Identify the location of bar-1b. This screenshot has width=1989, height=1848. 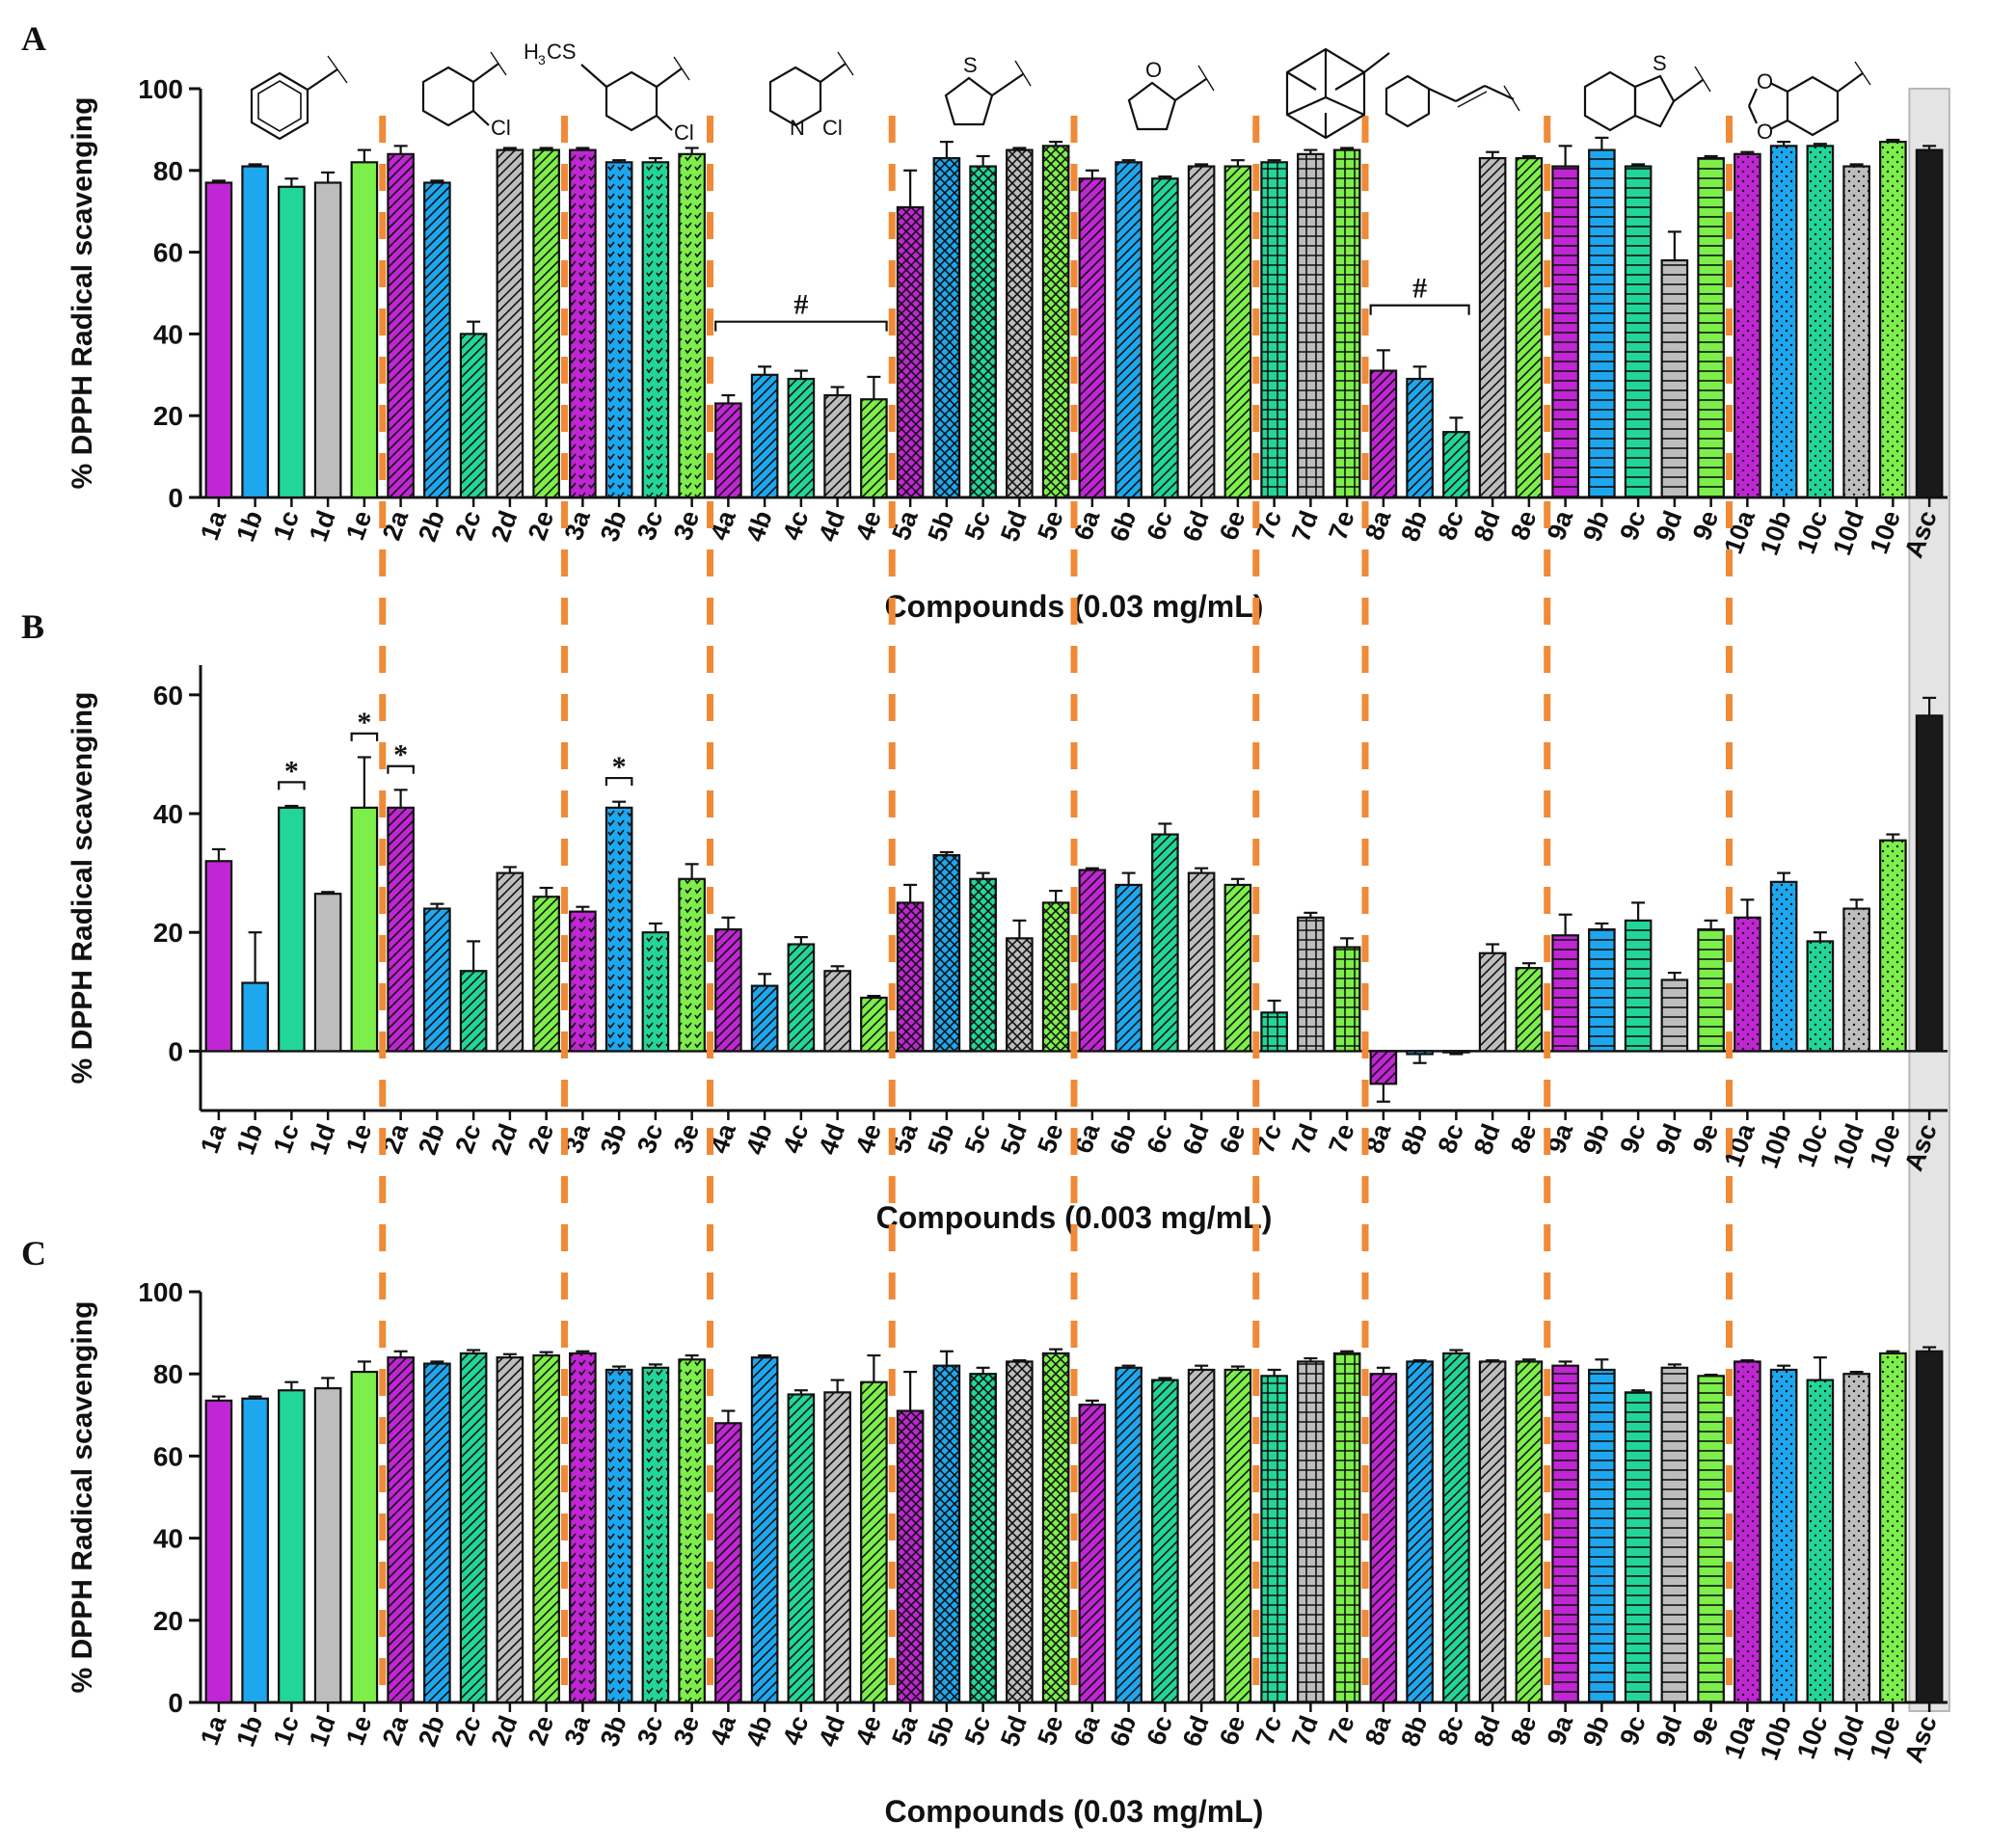
(255, 332).